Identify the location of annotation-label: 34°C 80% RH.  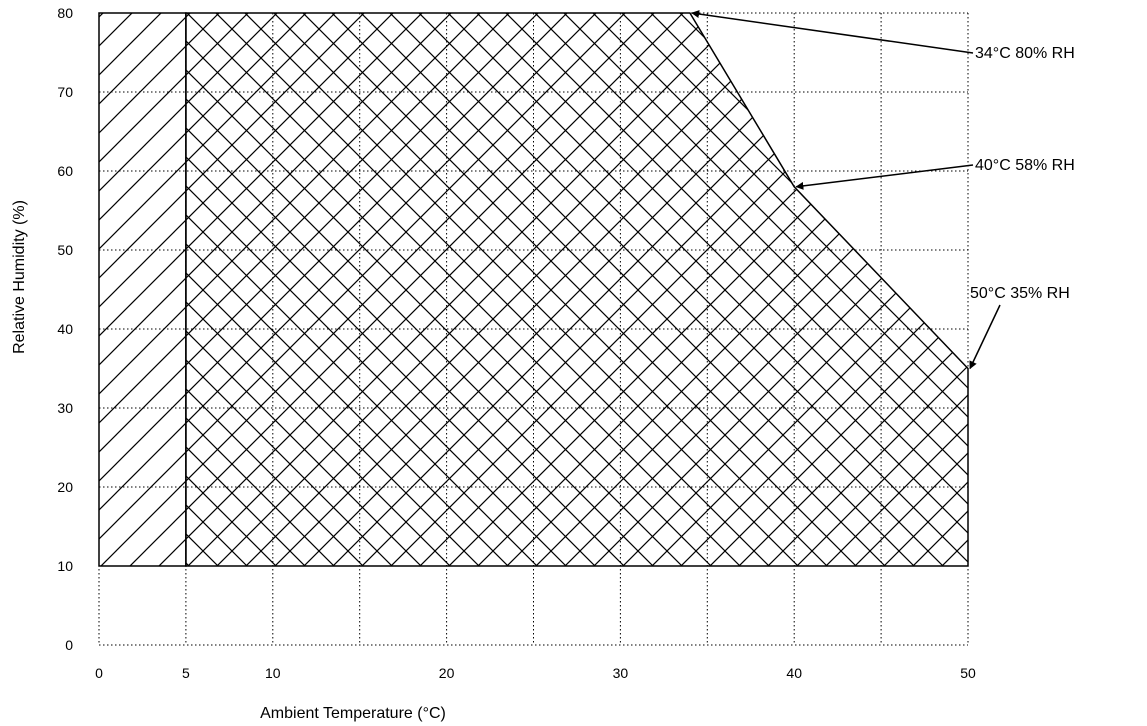
(1025, 53).